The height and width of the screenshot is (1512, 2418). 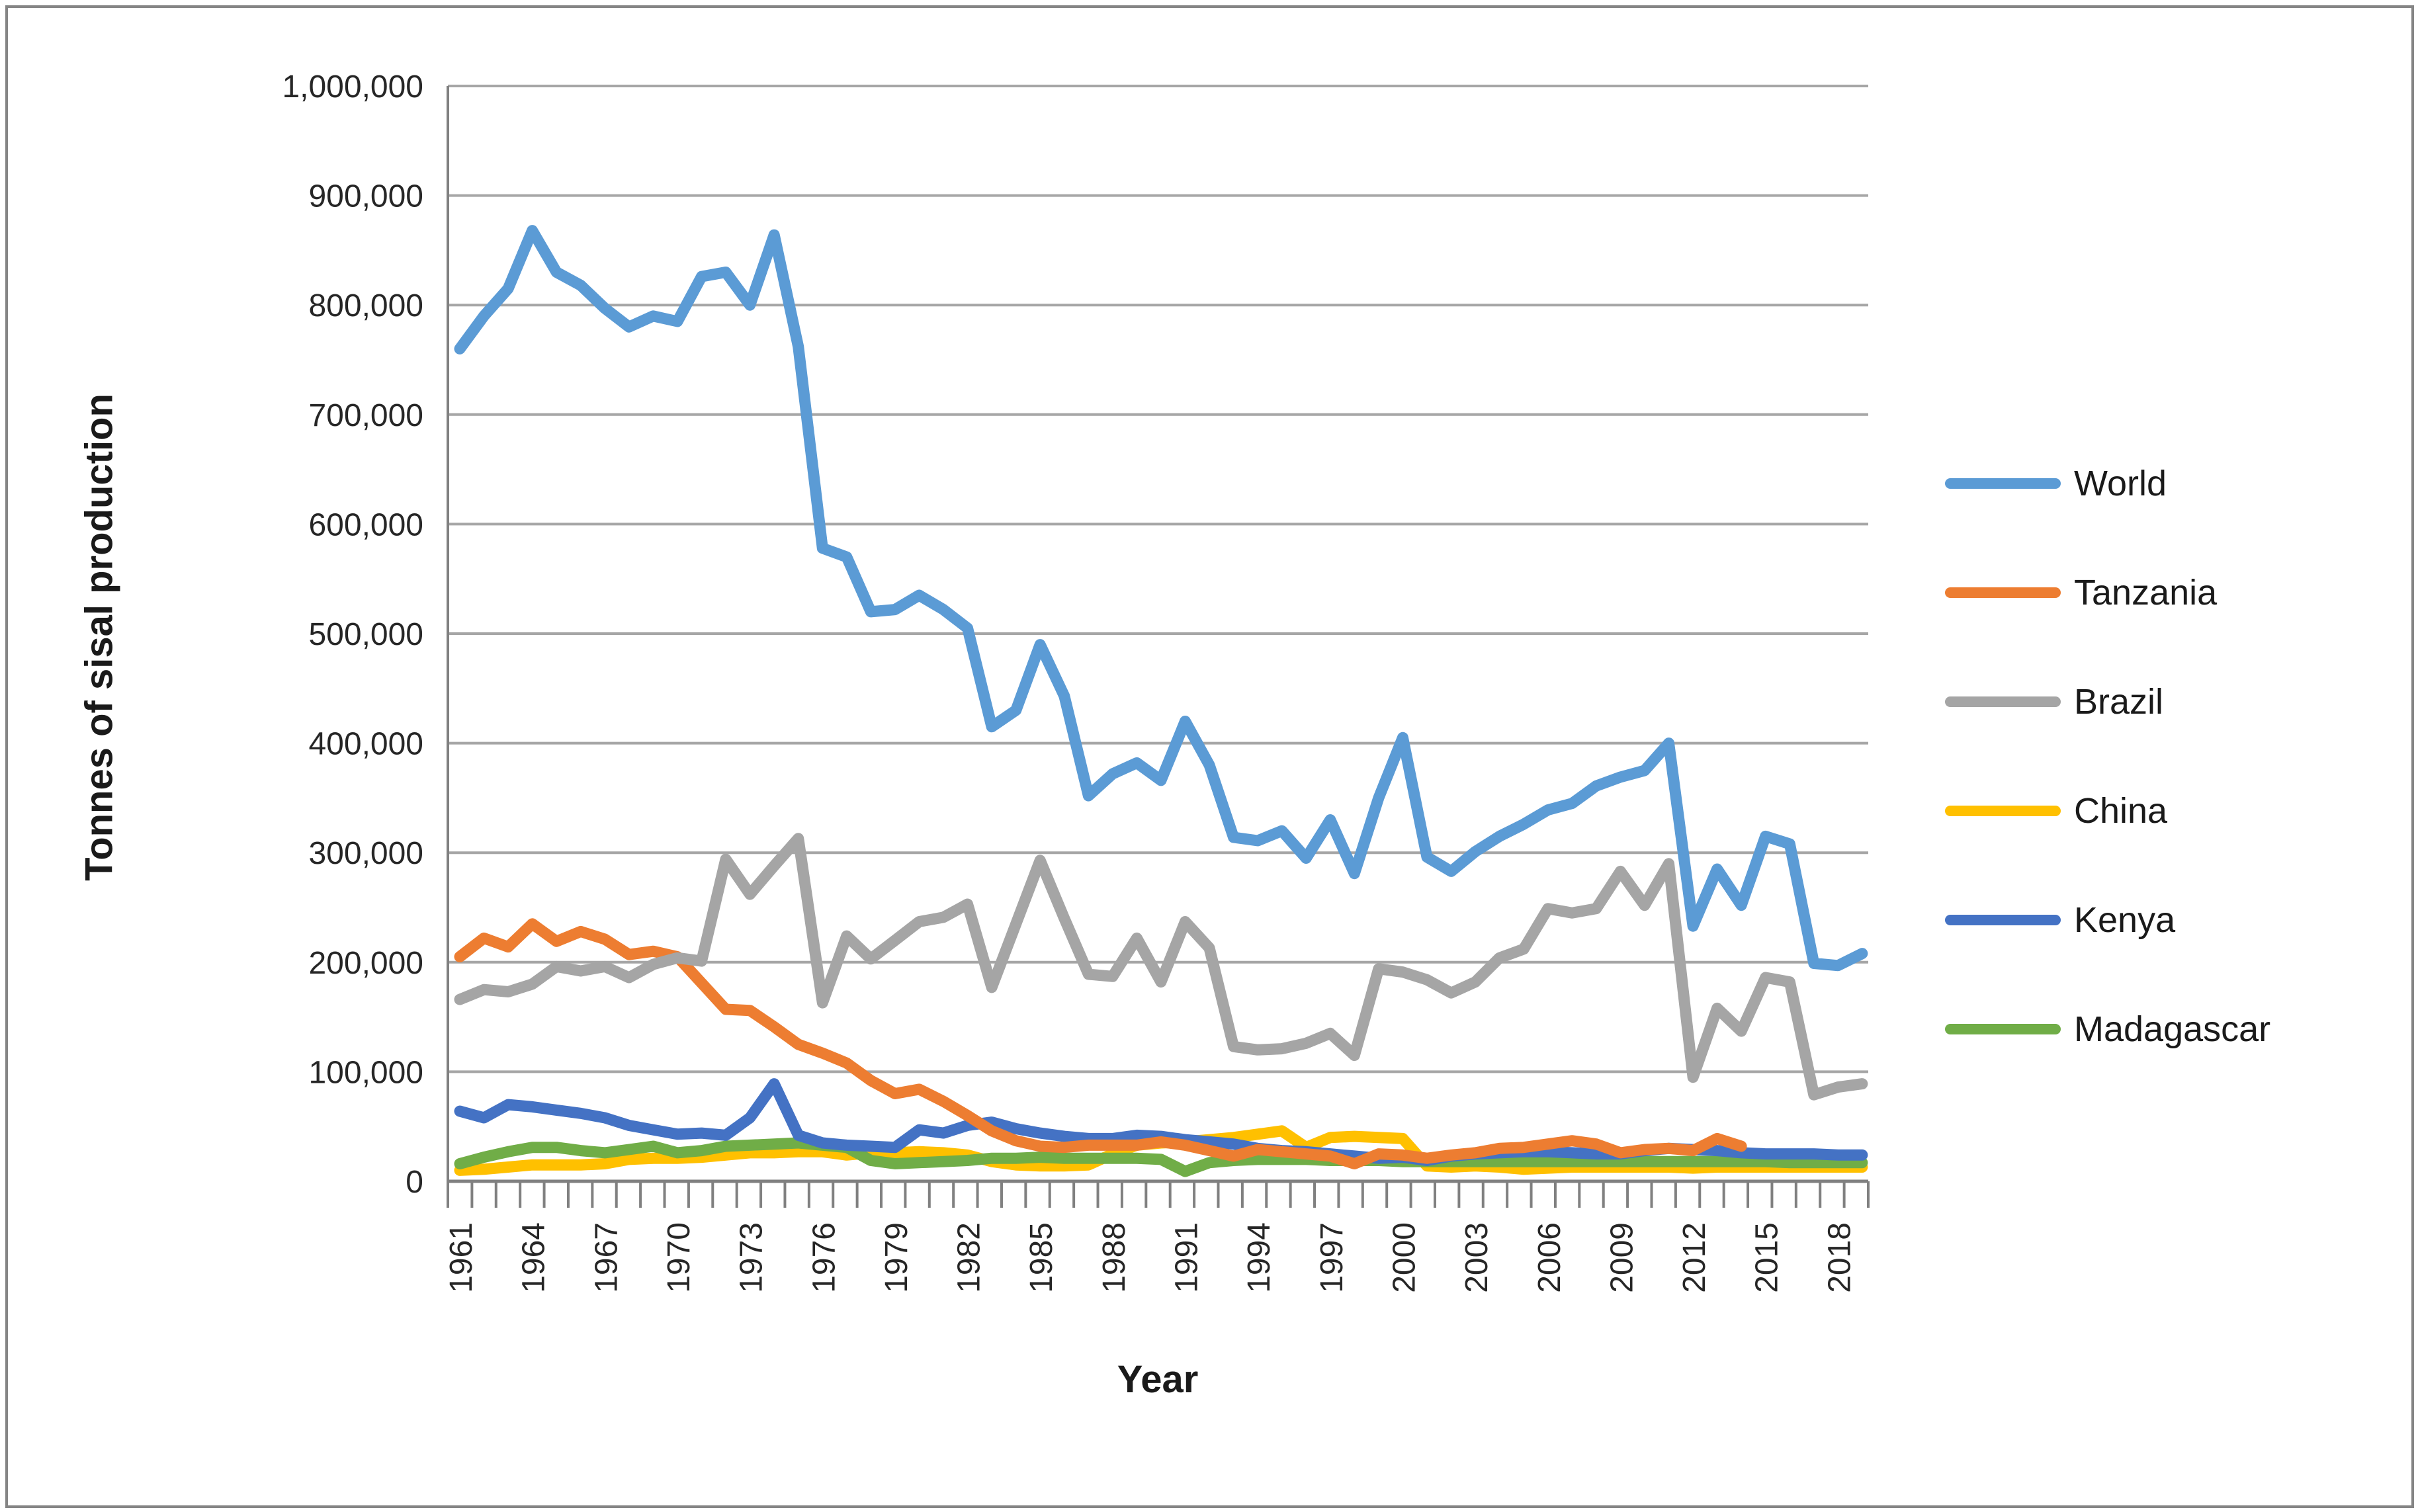 What do you see at coordinates (2003, 1029) in the screenshot?
I see `legend-swatch-madagascar` at bounding box center [2003, 1029].